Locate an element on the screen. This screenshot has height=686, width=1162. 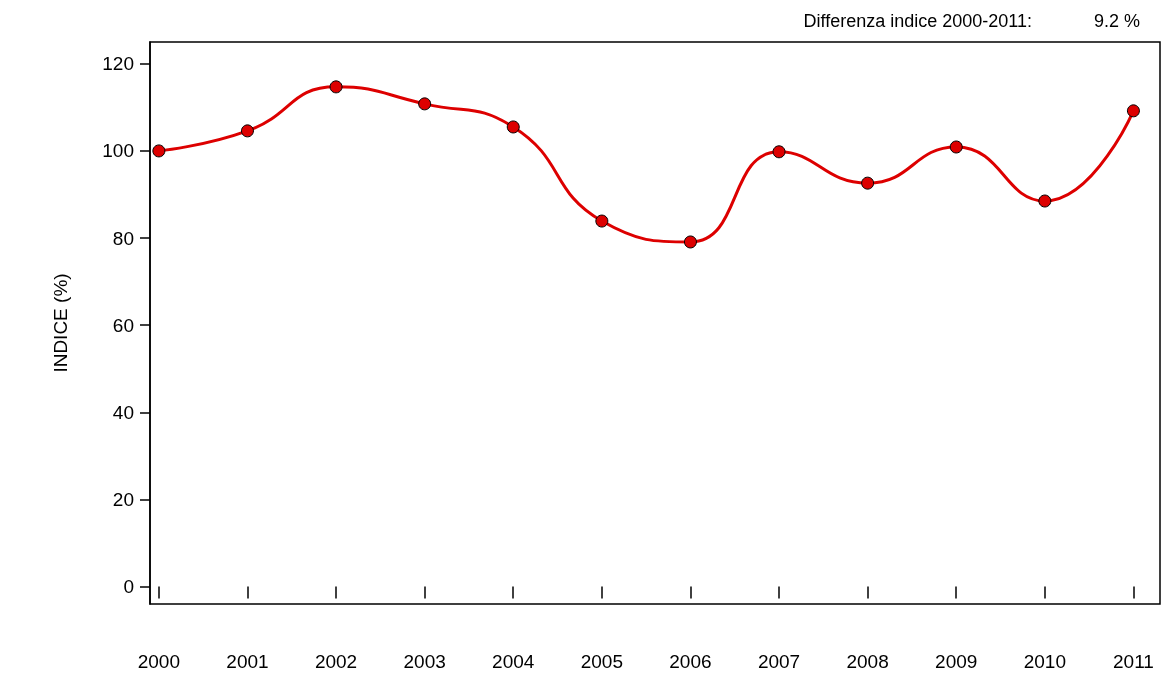
x-tick-label: 2002 is located at coordinates (336, 661).